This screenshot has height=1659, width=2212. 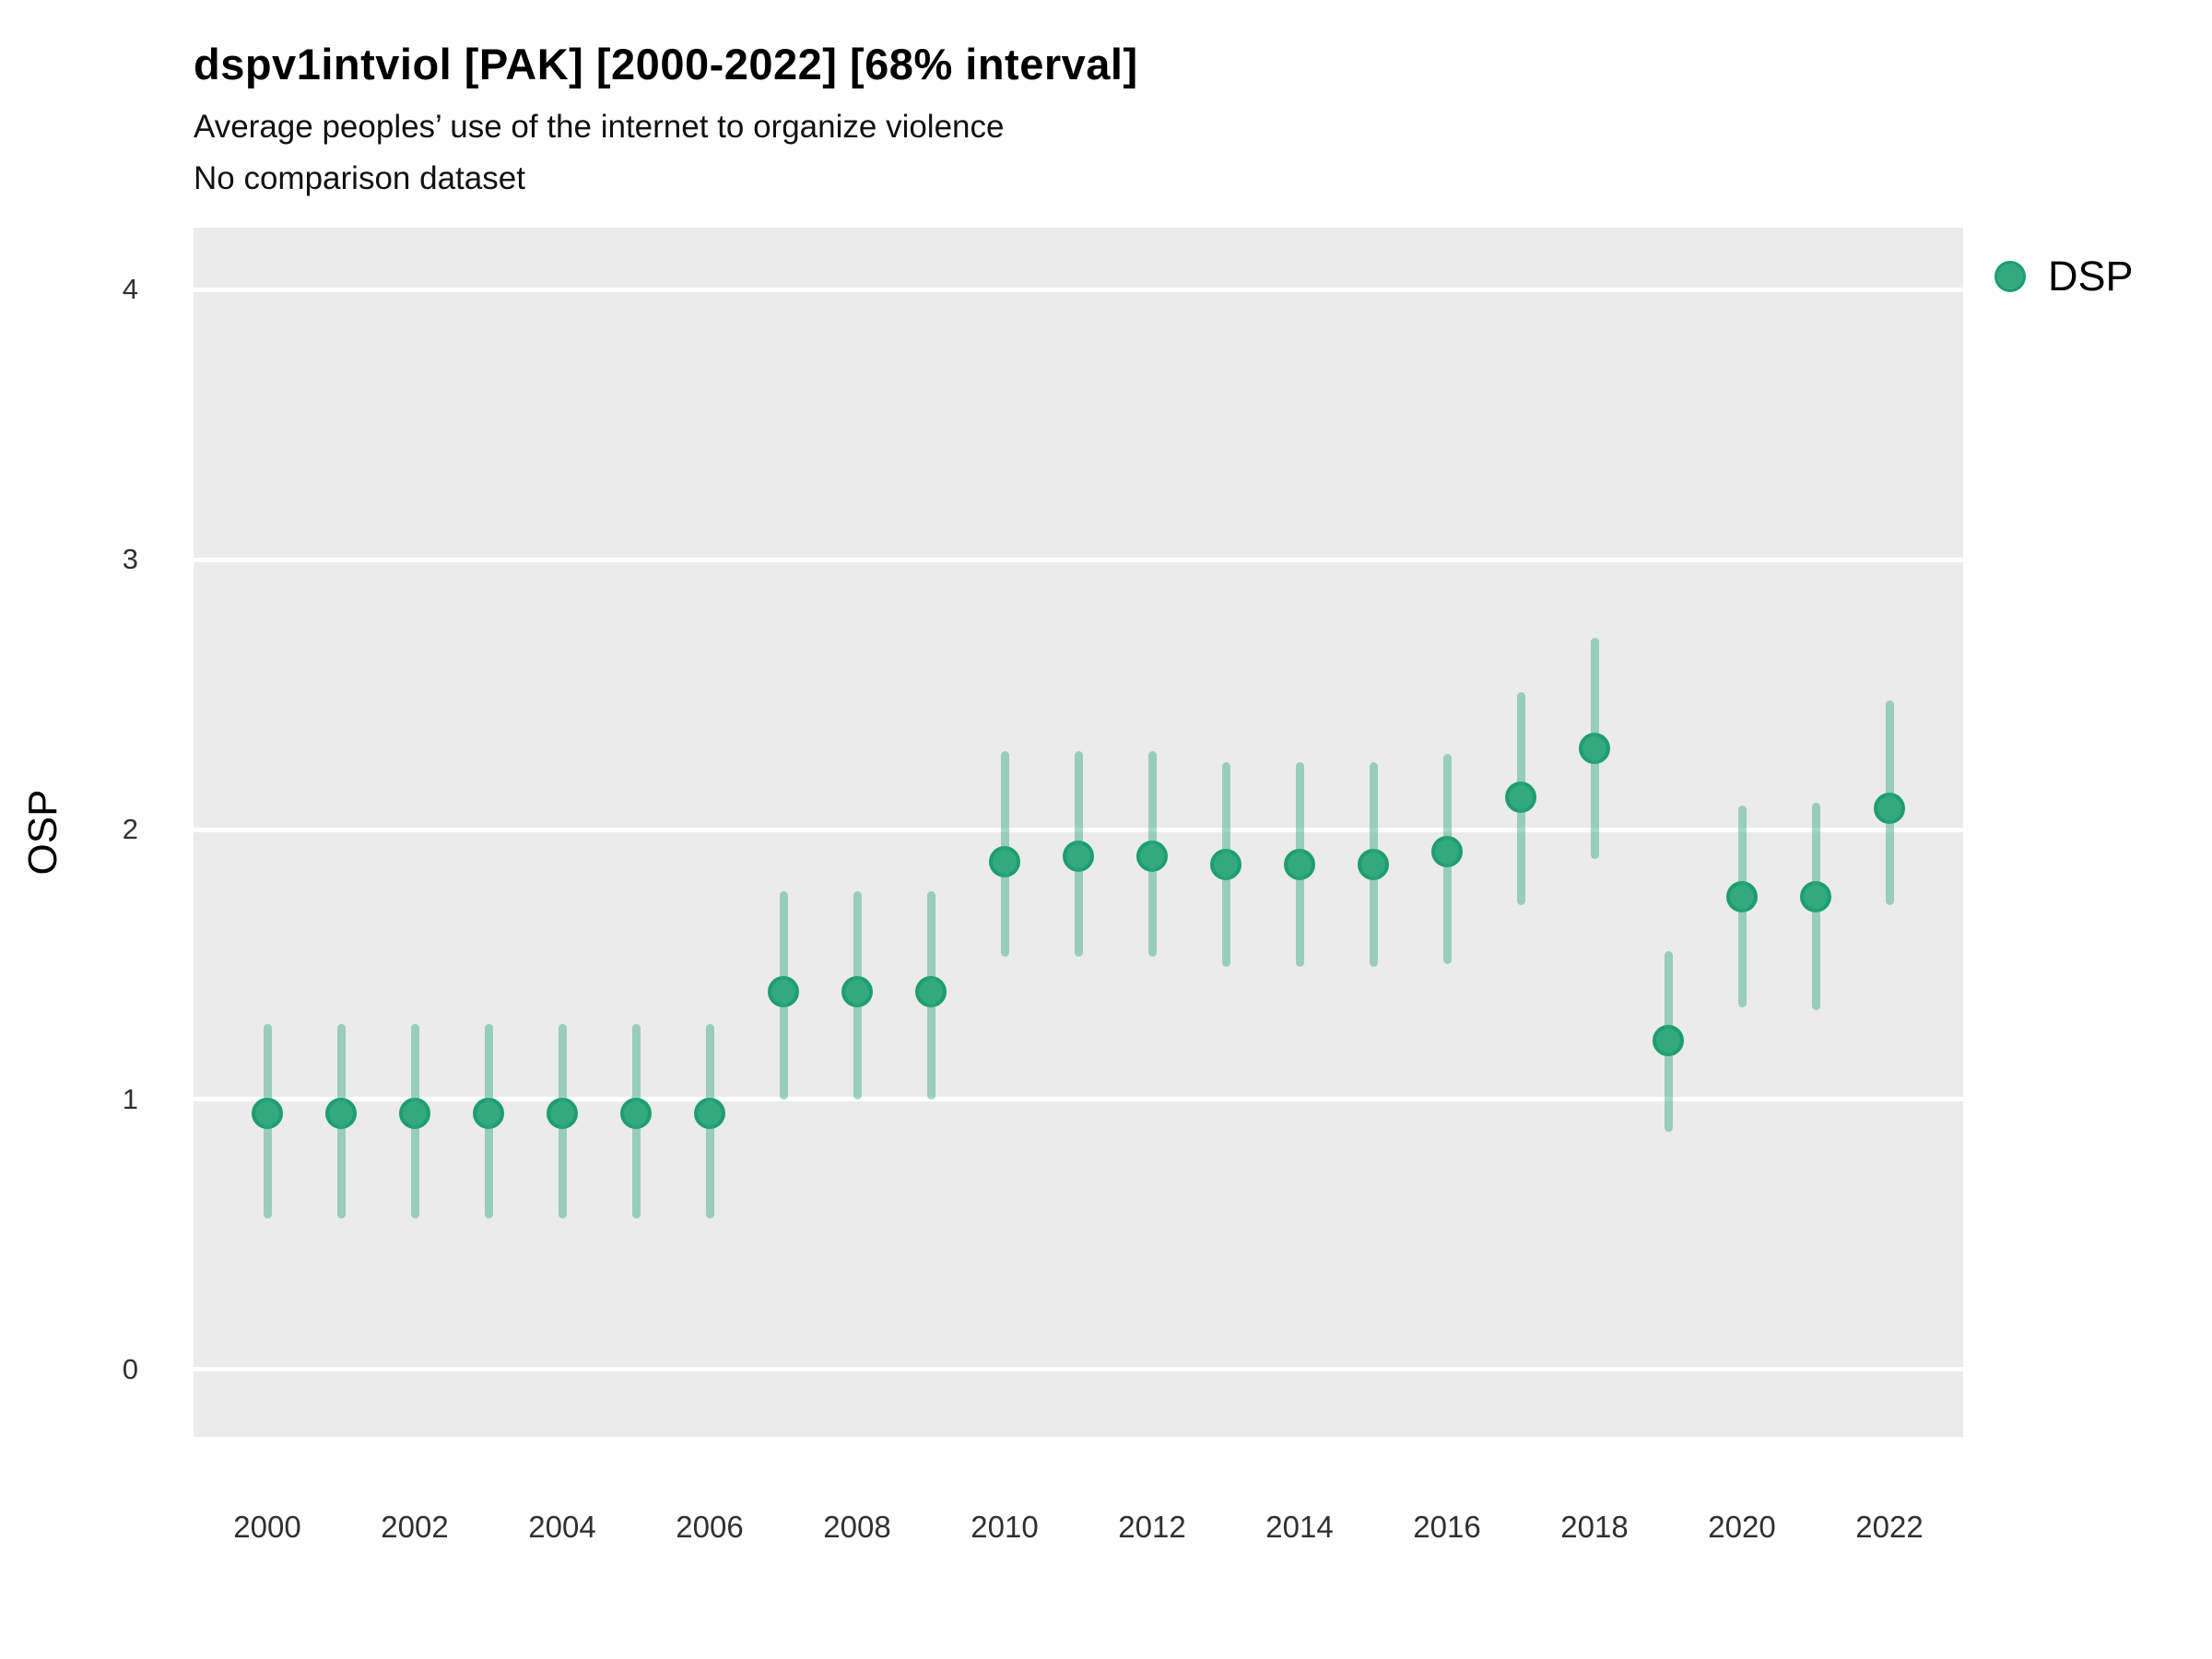 What do you see at coordinates (1594, 1527) in the screenshot?
I see `x-axis-tick-label: 2018` at bounding box center [1594, 1527].